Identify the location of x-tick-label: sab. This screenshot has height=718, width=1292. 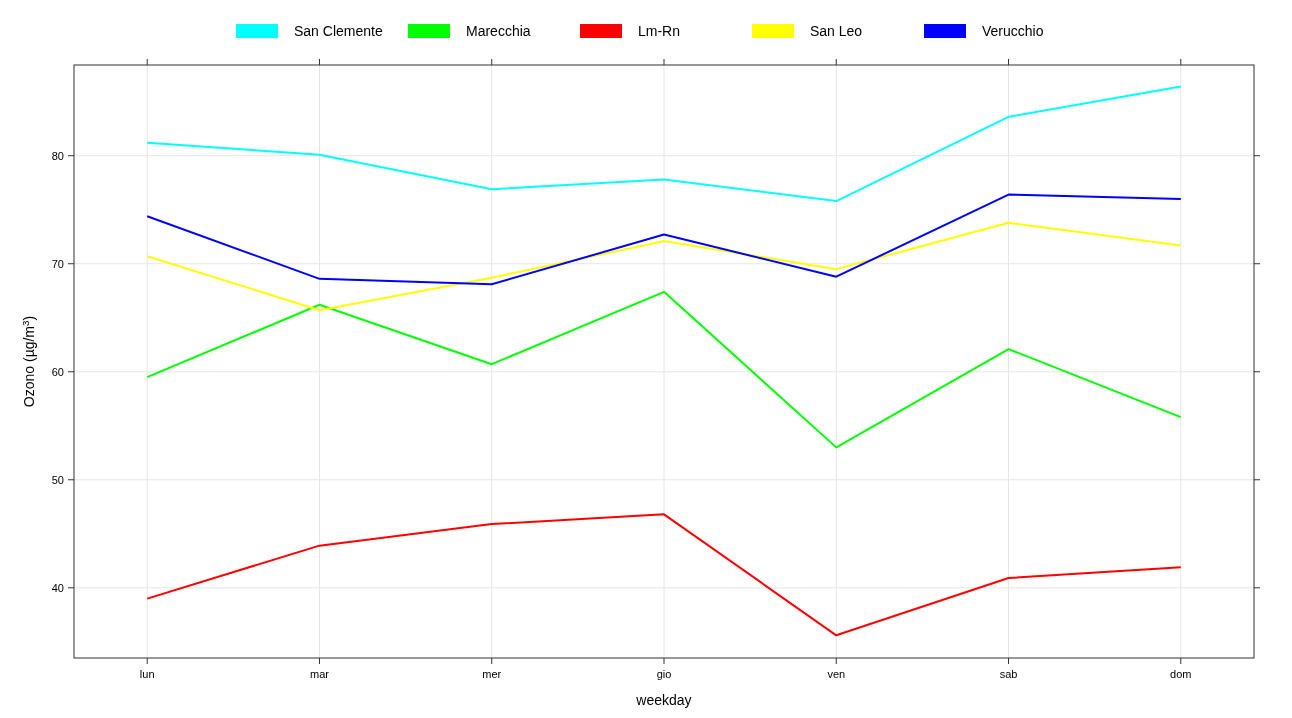
(1008, 674).